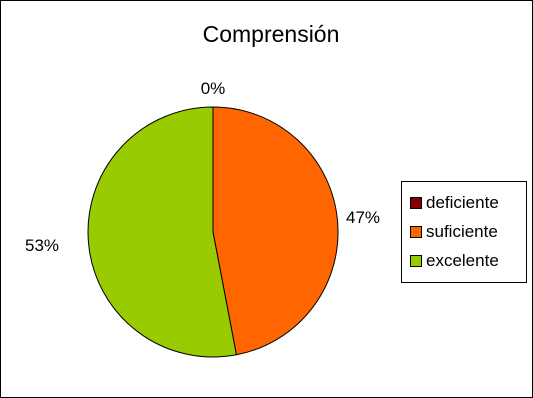 This screenshot has height=398, width=533. What do you see at coordinates (416, 231) in the screenshot?
I see `legend-swatch-suficiente` at bounding box center [416, 231].